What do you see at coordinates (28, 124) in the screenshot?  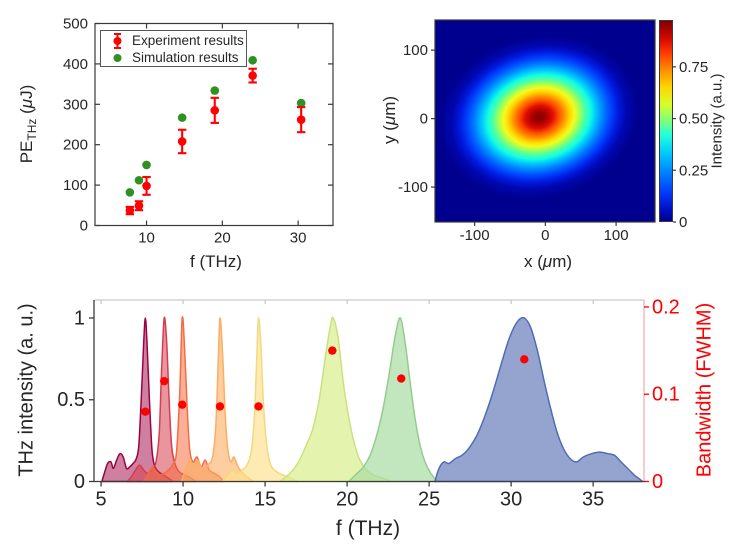 I see `pe-y-axis-label: PETHz (μJ)` at bounding box center [28, 124].